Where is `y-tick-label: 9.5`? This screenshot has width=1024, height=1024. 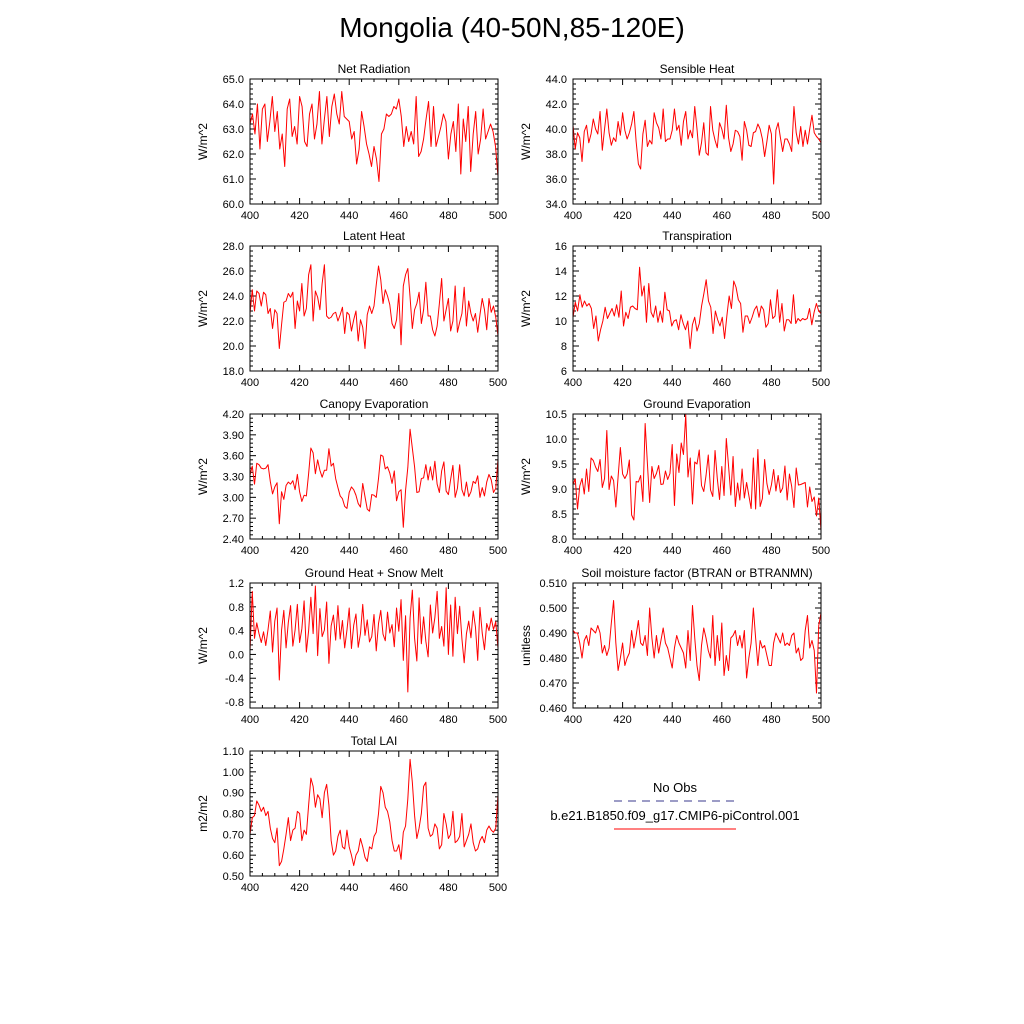
y-tick-label: 9.5 is located at coordinates (559, 465).